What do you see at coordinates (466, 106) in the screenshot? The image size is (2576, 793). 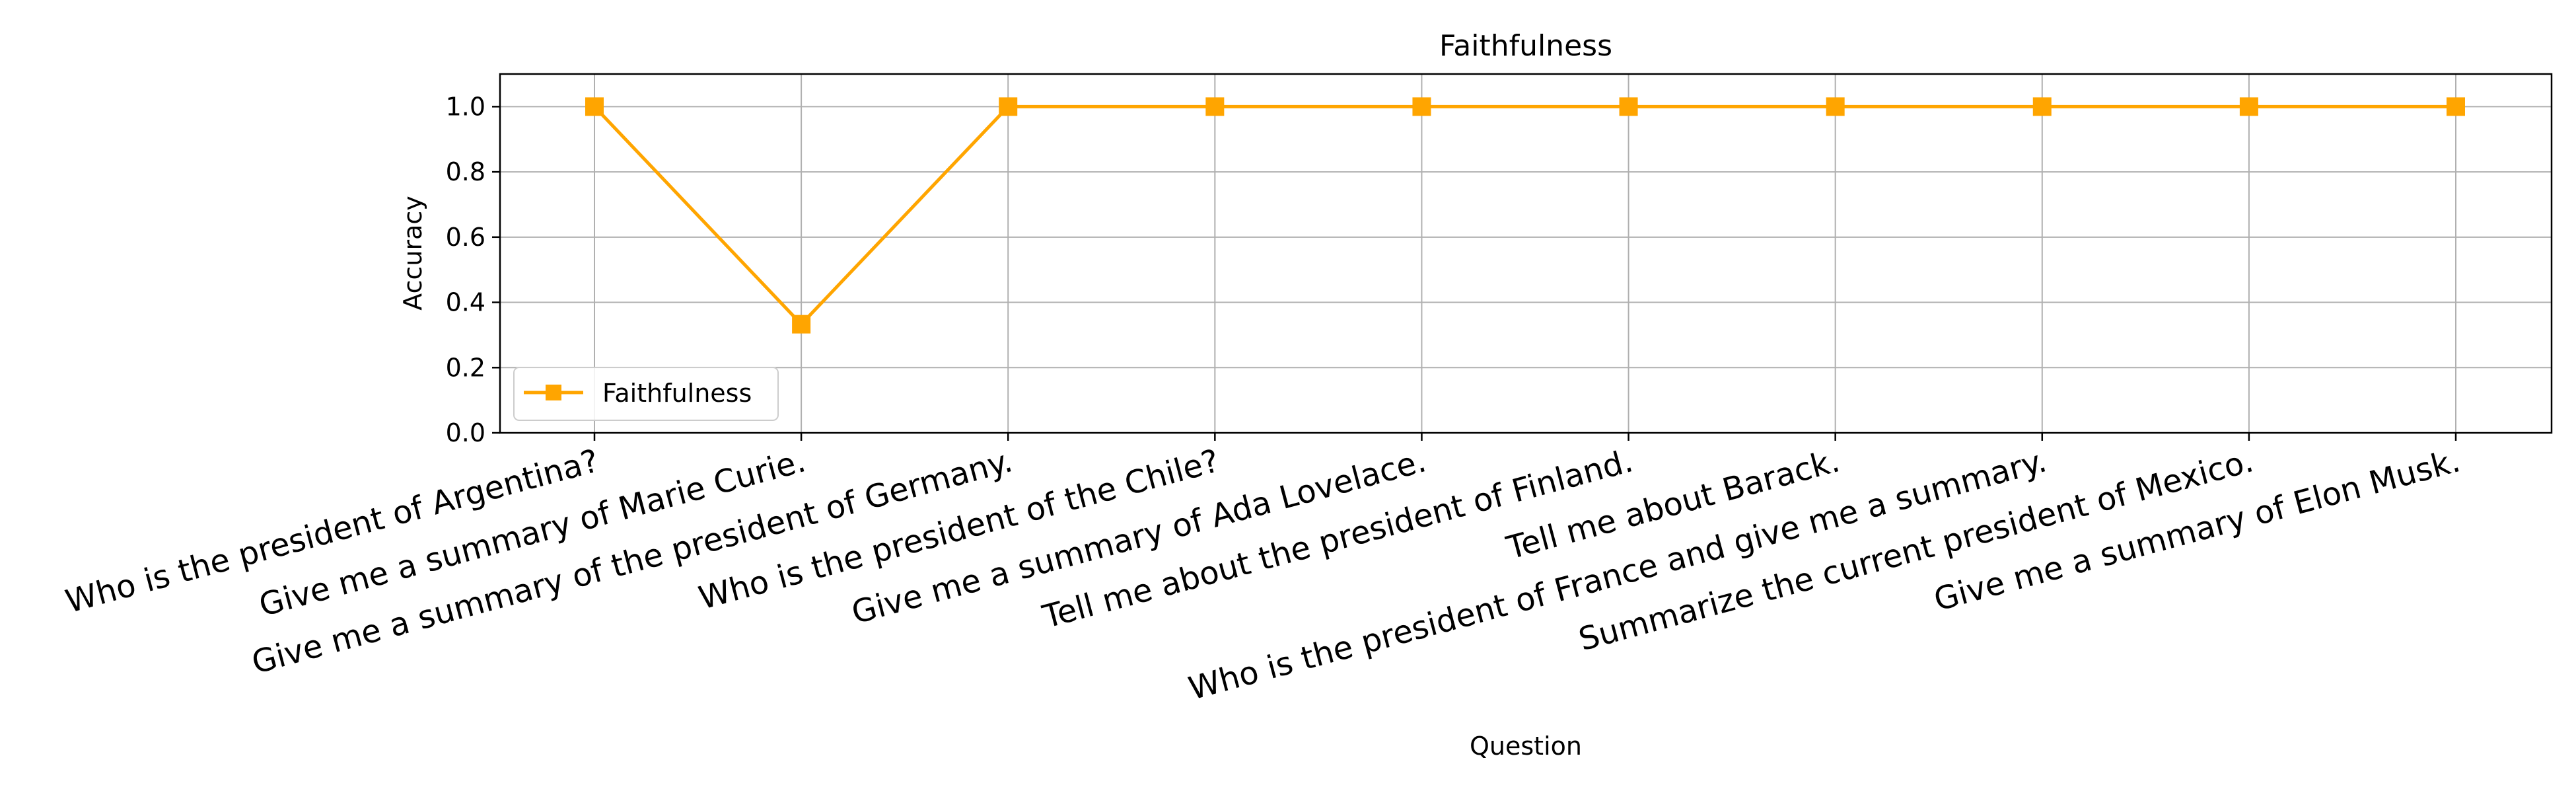 I see `y-tick-label: 1.0` at bounding box center [466, 106].